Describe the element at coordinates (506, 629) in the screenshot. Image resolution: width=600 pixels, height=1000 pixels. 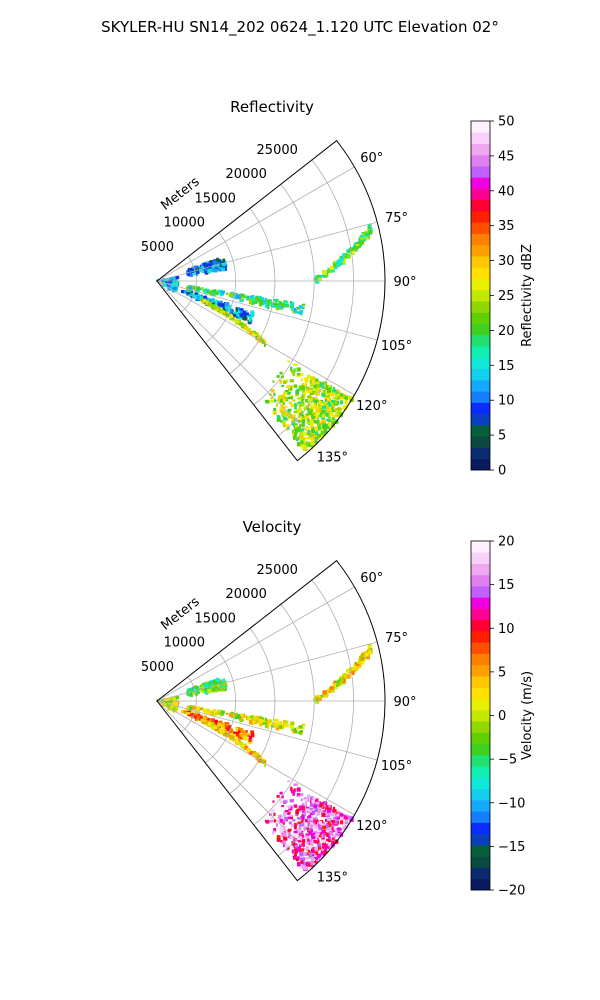
I see `velocity-colorbar-tick: 10` at that location.